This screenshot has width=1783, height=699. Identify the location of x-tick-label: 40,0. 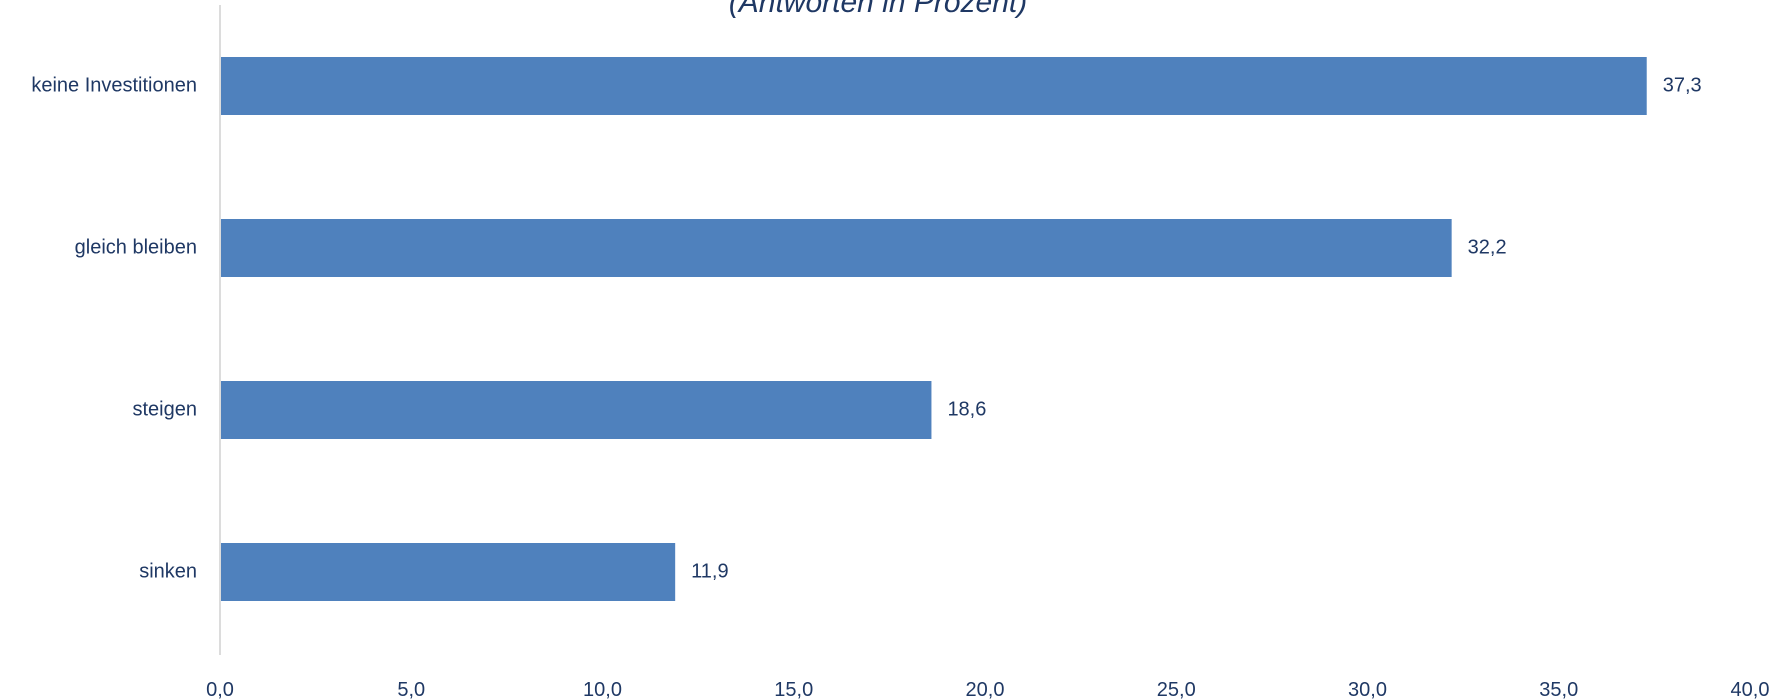
(1750, 689).